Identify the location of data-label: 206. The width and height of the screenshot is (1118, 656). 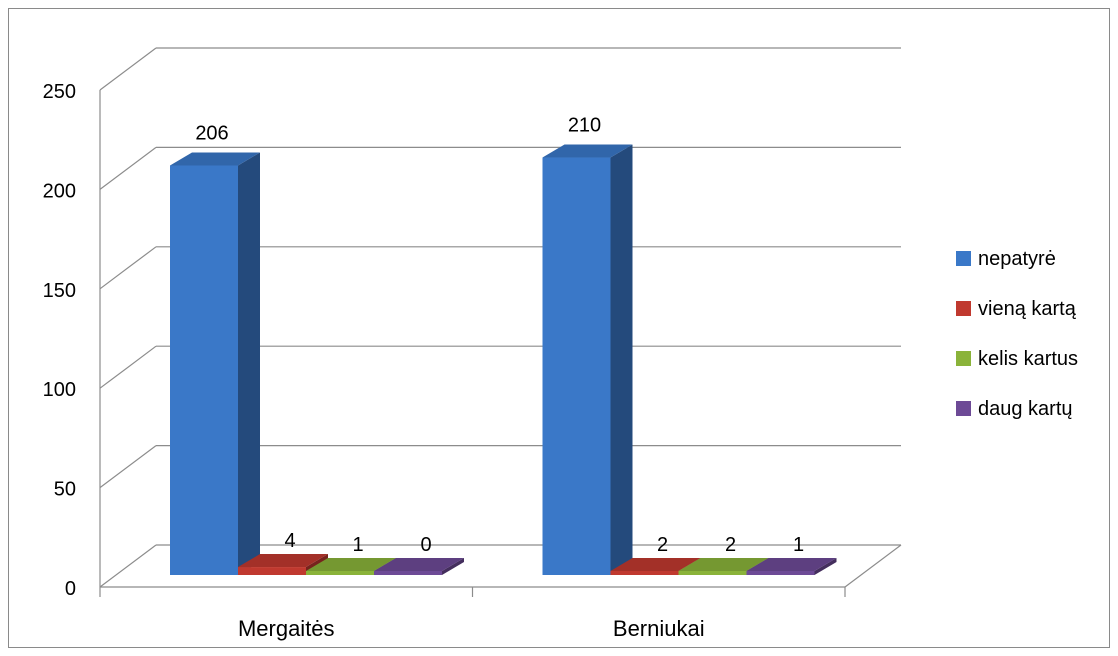
(211, 133).